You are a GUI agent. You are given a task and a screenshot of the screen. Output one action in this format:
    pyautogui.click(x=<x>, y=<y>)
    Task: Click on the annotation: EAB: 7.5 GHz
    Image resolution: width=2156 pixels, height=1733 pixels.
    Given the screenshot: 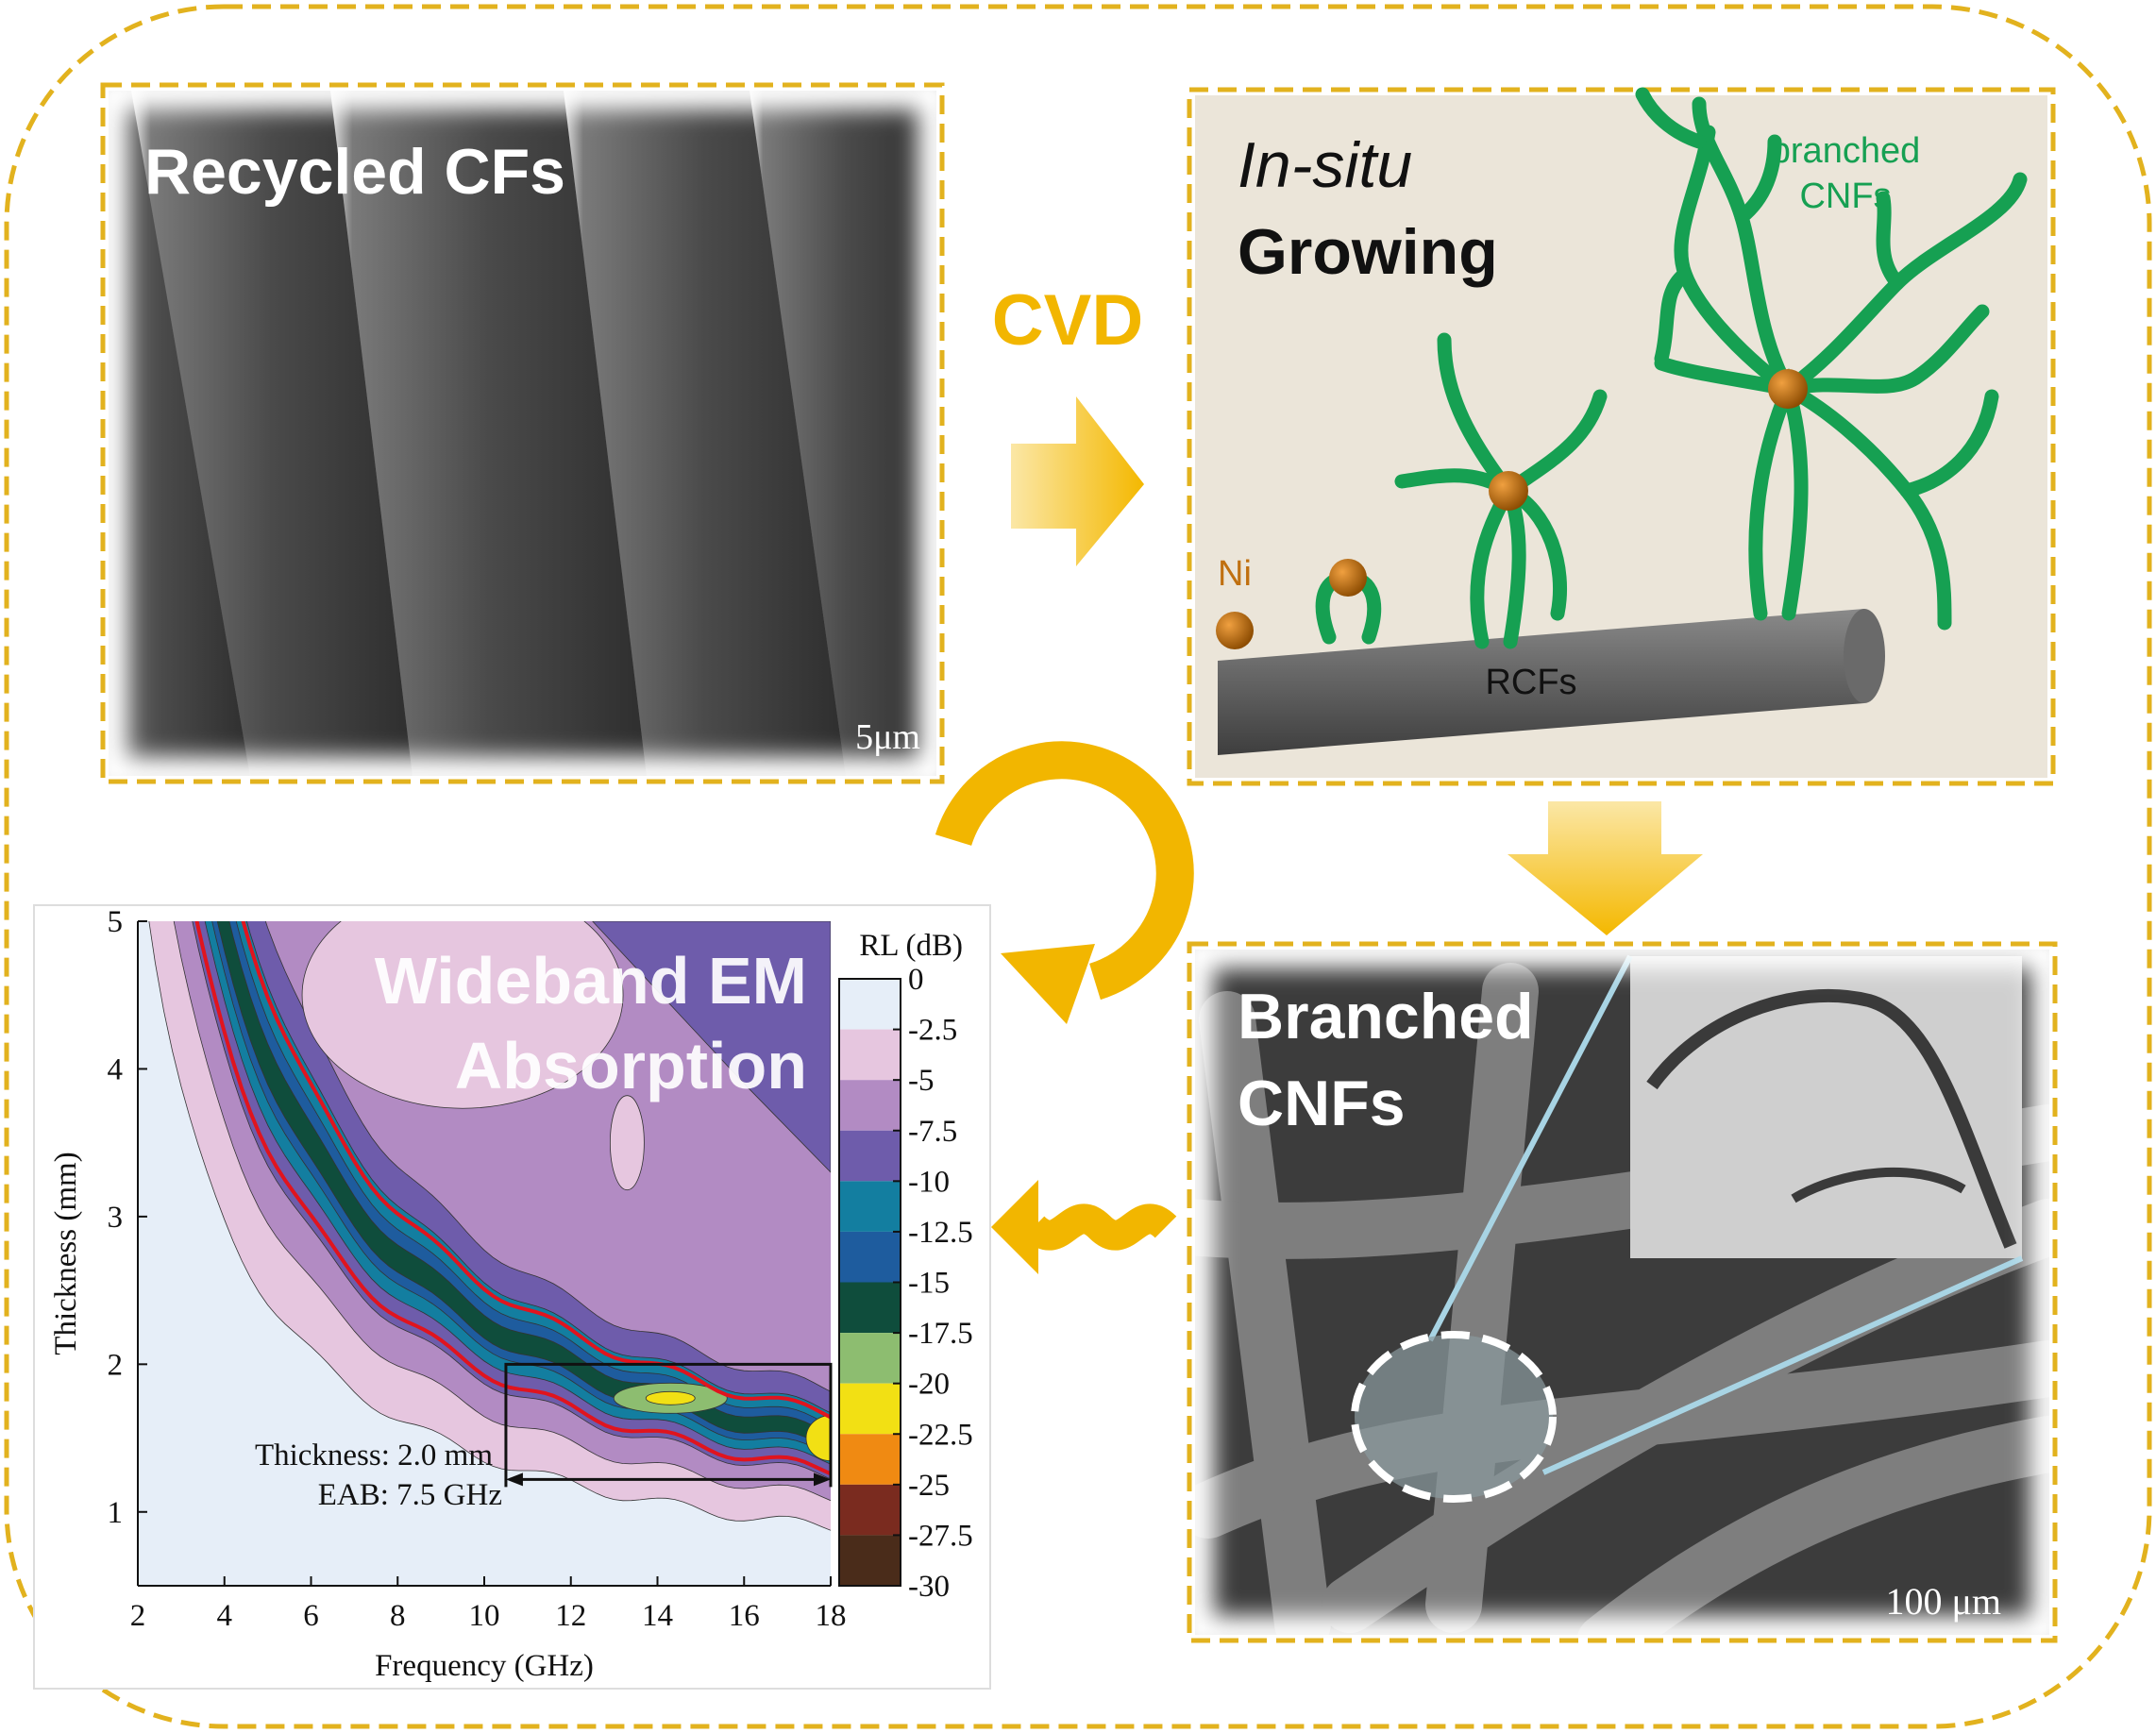 What is the action you would take?
    pyautogui.click(x=410, y=1495)
    